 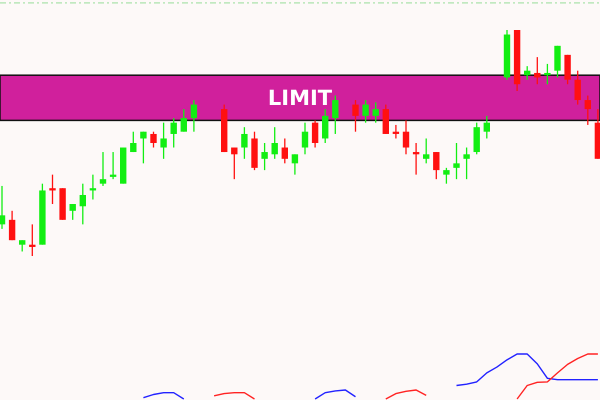 What do you see at coordinates (300, 98) in the screenshot?
I see `band-label: LIMIT` at bounding box center [300, 98].